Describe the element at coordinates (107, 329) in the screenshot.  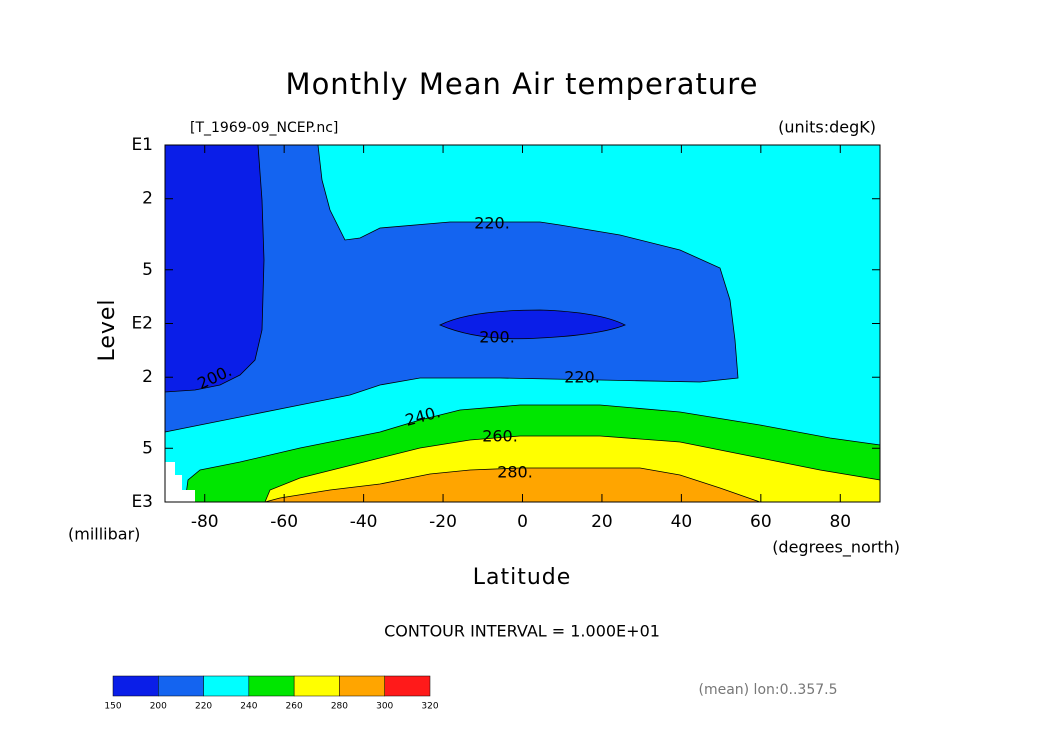
I see `y-axis-title: Level` at that location.